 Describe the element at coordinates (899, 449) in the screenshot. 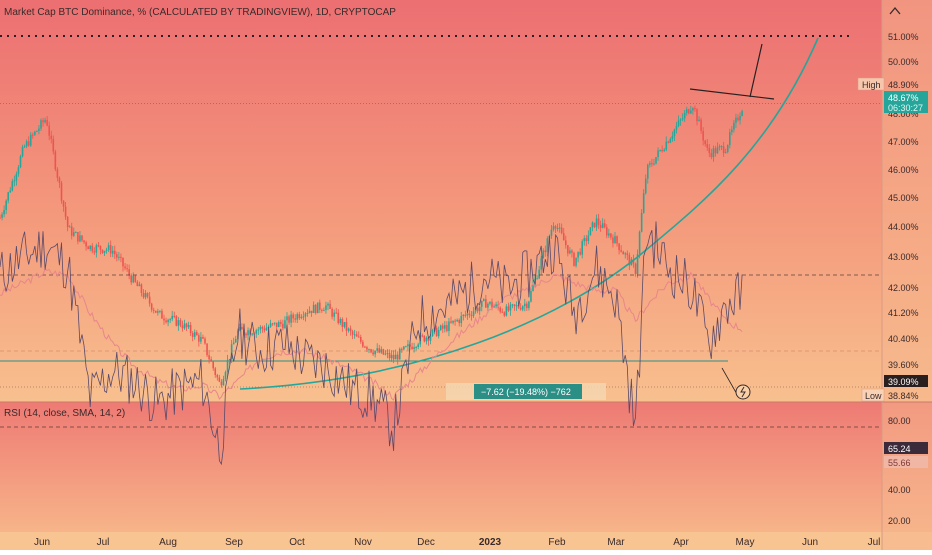

I see `rsi-value: 65.24` at that location.